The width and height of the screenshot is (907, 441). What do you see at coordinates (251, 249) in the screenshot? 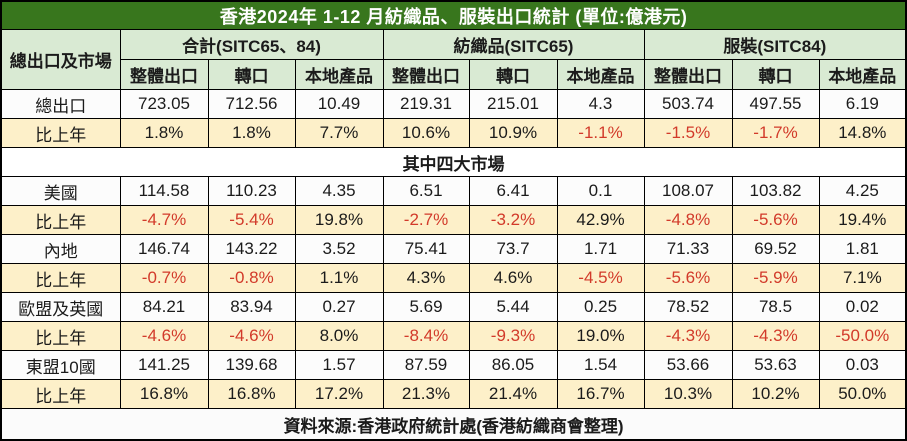
I see `data-cell: 143.22` at bounding box center [251, 249].